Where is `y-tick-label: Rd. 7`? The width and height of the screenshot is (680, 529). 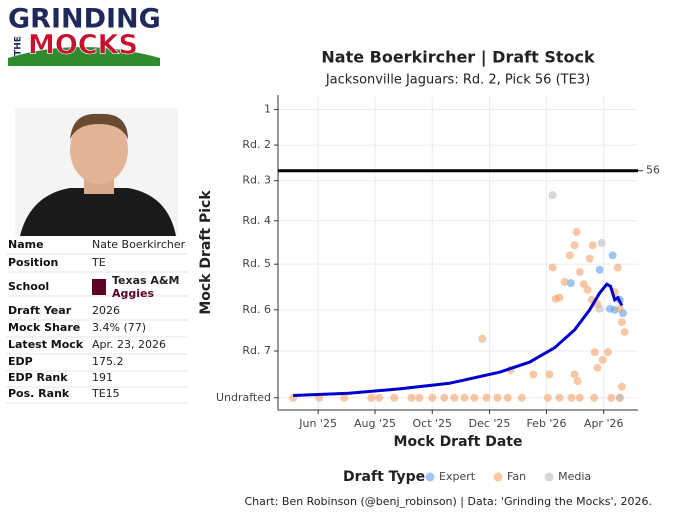 y-tick-label: Rd. 7 is located at coordinates (256, 350).